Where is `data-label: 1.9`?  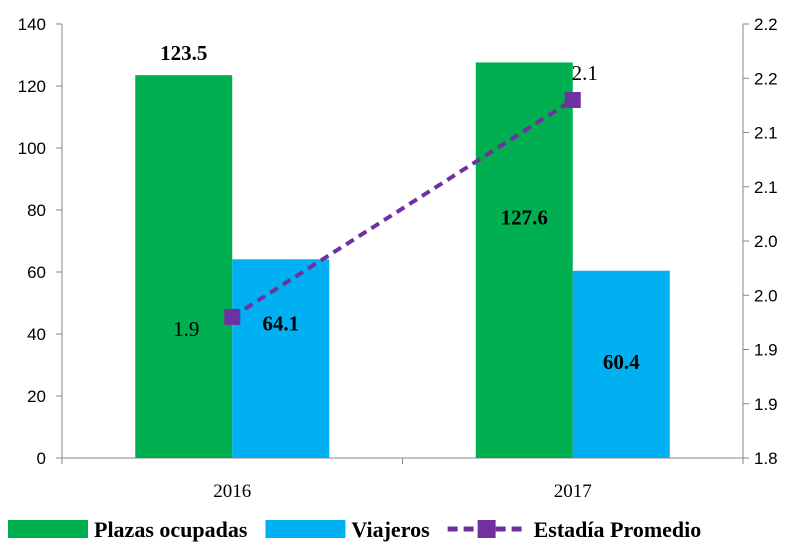 data-label: 1.9 is located at coordinates (186, 329).